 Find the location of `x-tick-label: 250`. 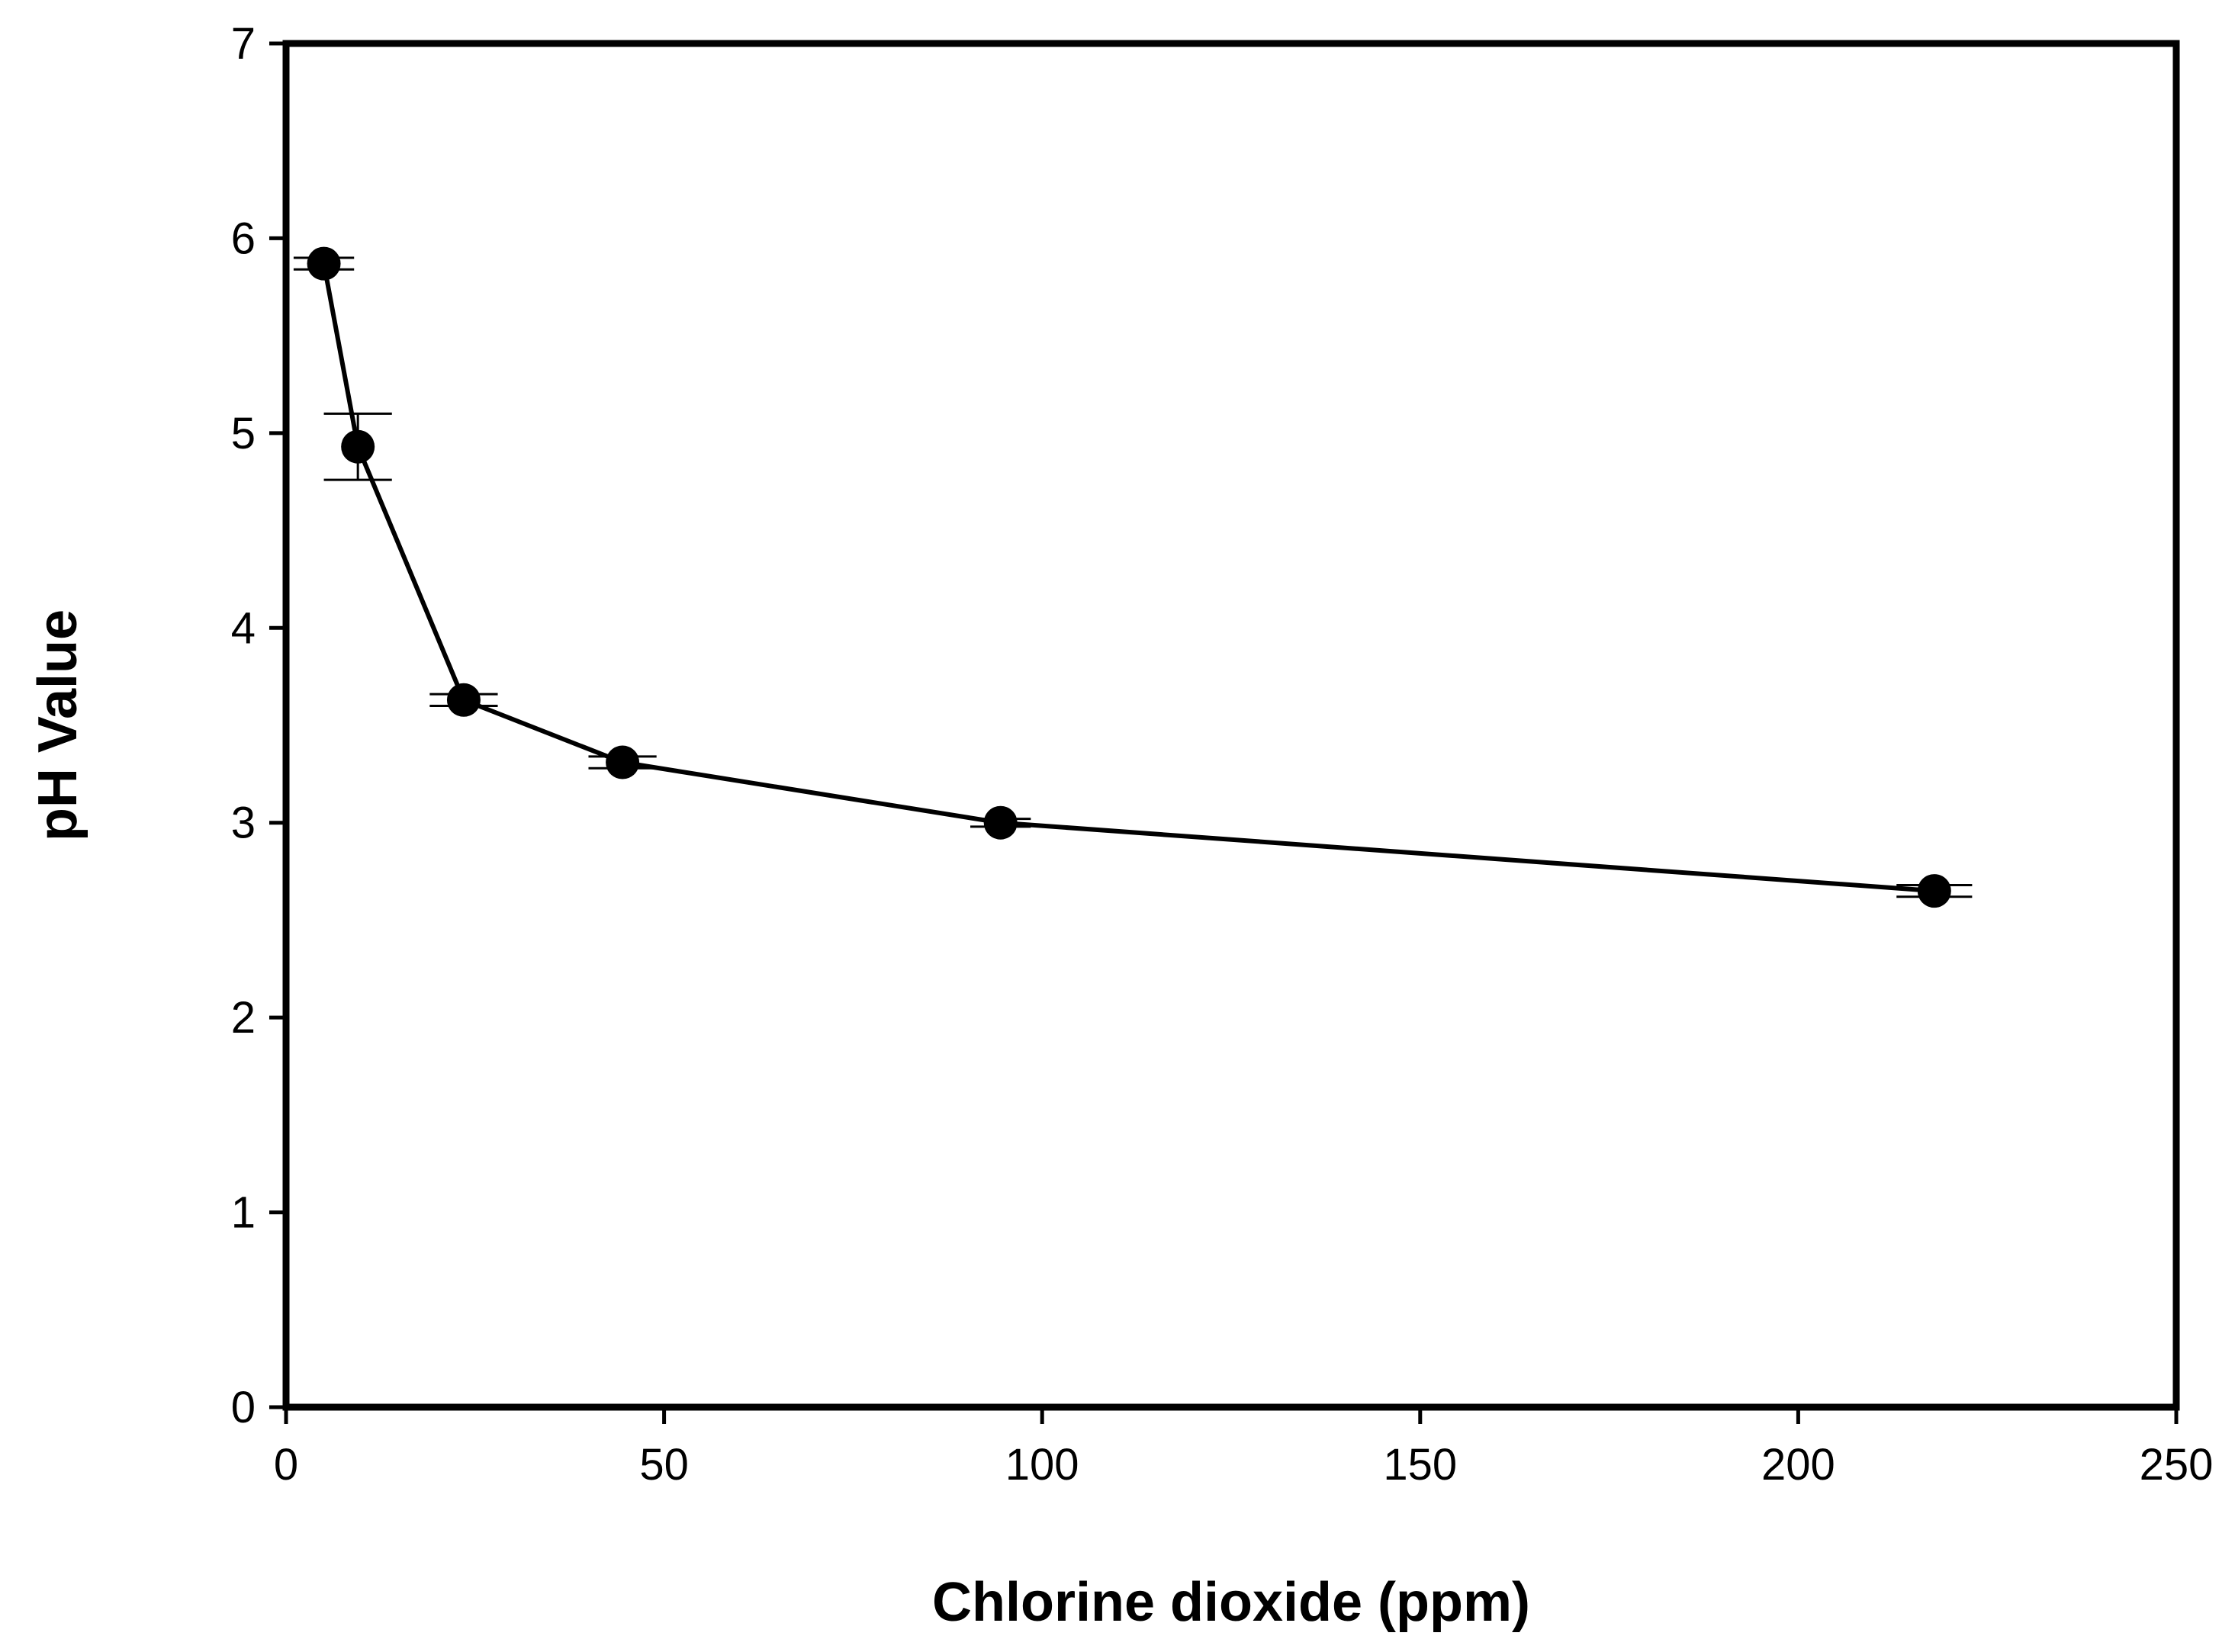

x-tick-label: 250 is located at coordinates (2177, 1465).